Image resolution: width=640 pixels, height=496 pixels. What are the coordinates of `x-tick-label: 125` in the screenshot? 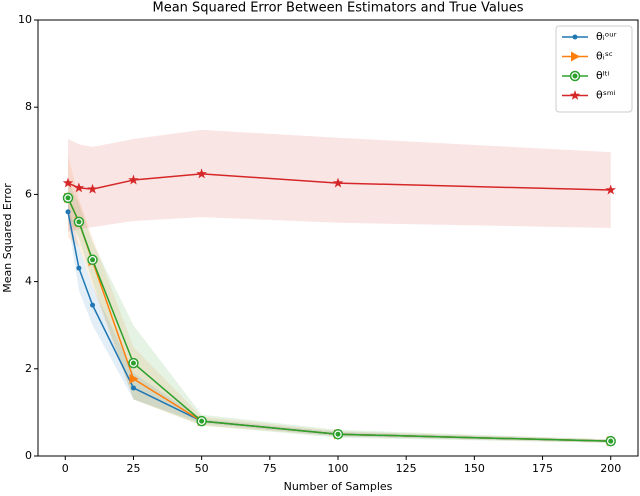 It's located at (406, 468).